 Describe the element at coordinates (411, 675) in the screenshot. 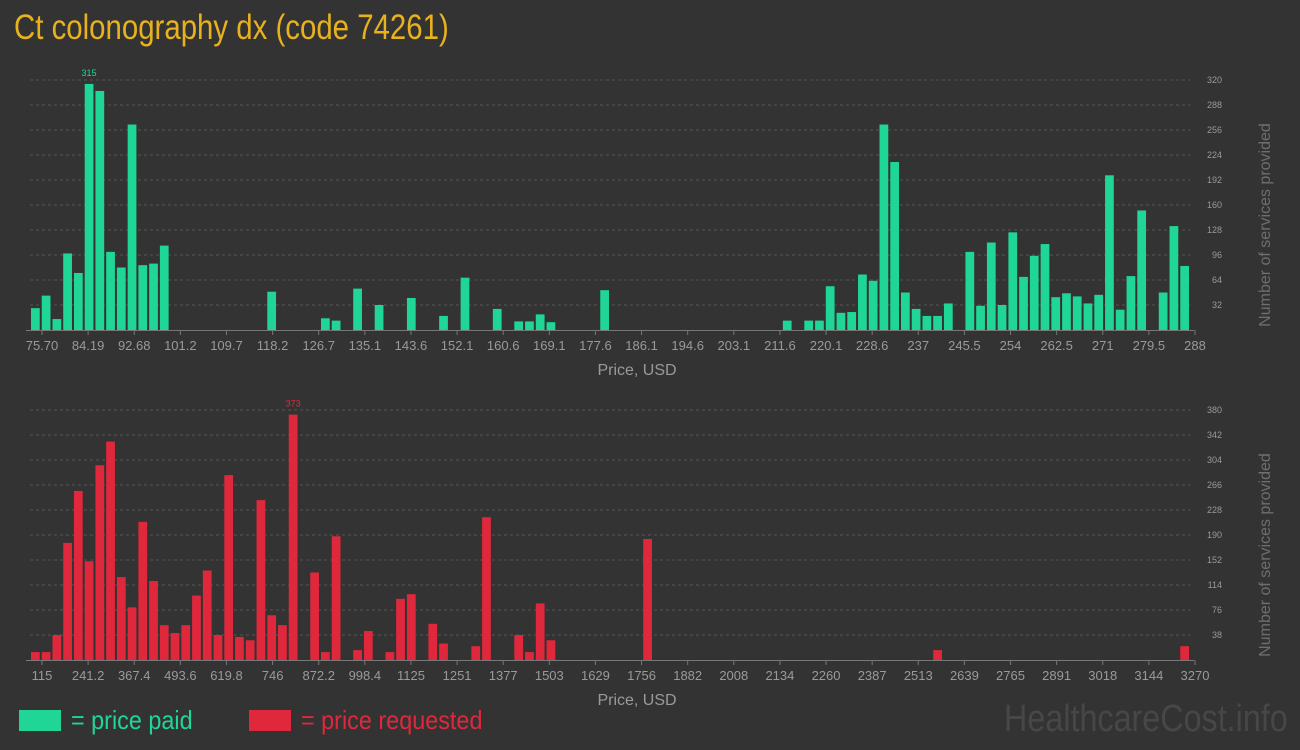

I see `x-tick-label: 1125` at that location.